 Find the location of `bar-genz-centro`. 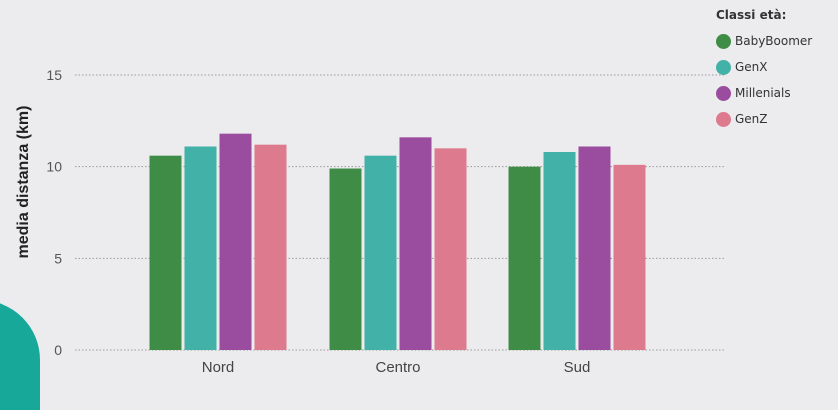

bar-genz-centro is located at coordinates (450, 249).